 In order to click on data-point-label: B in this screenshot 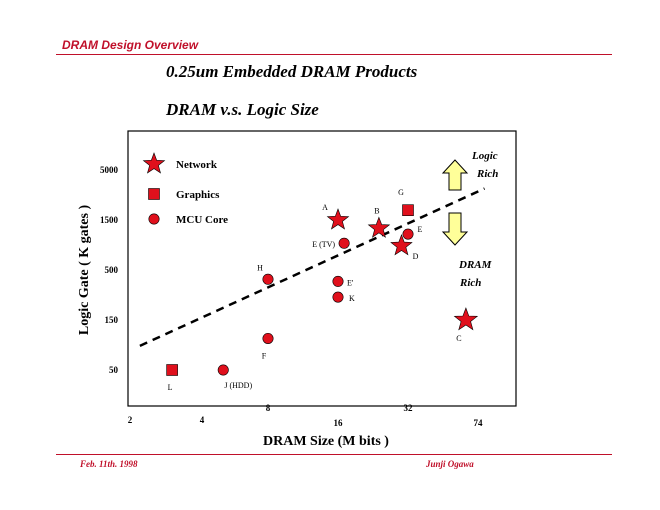, I will do `click(376, 210)`.